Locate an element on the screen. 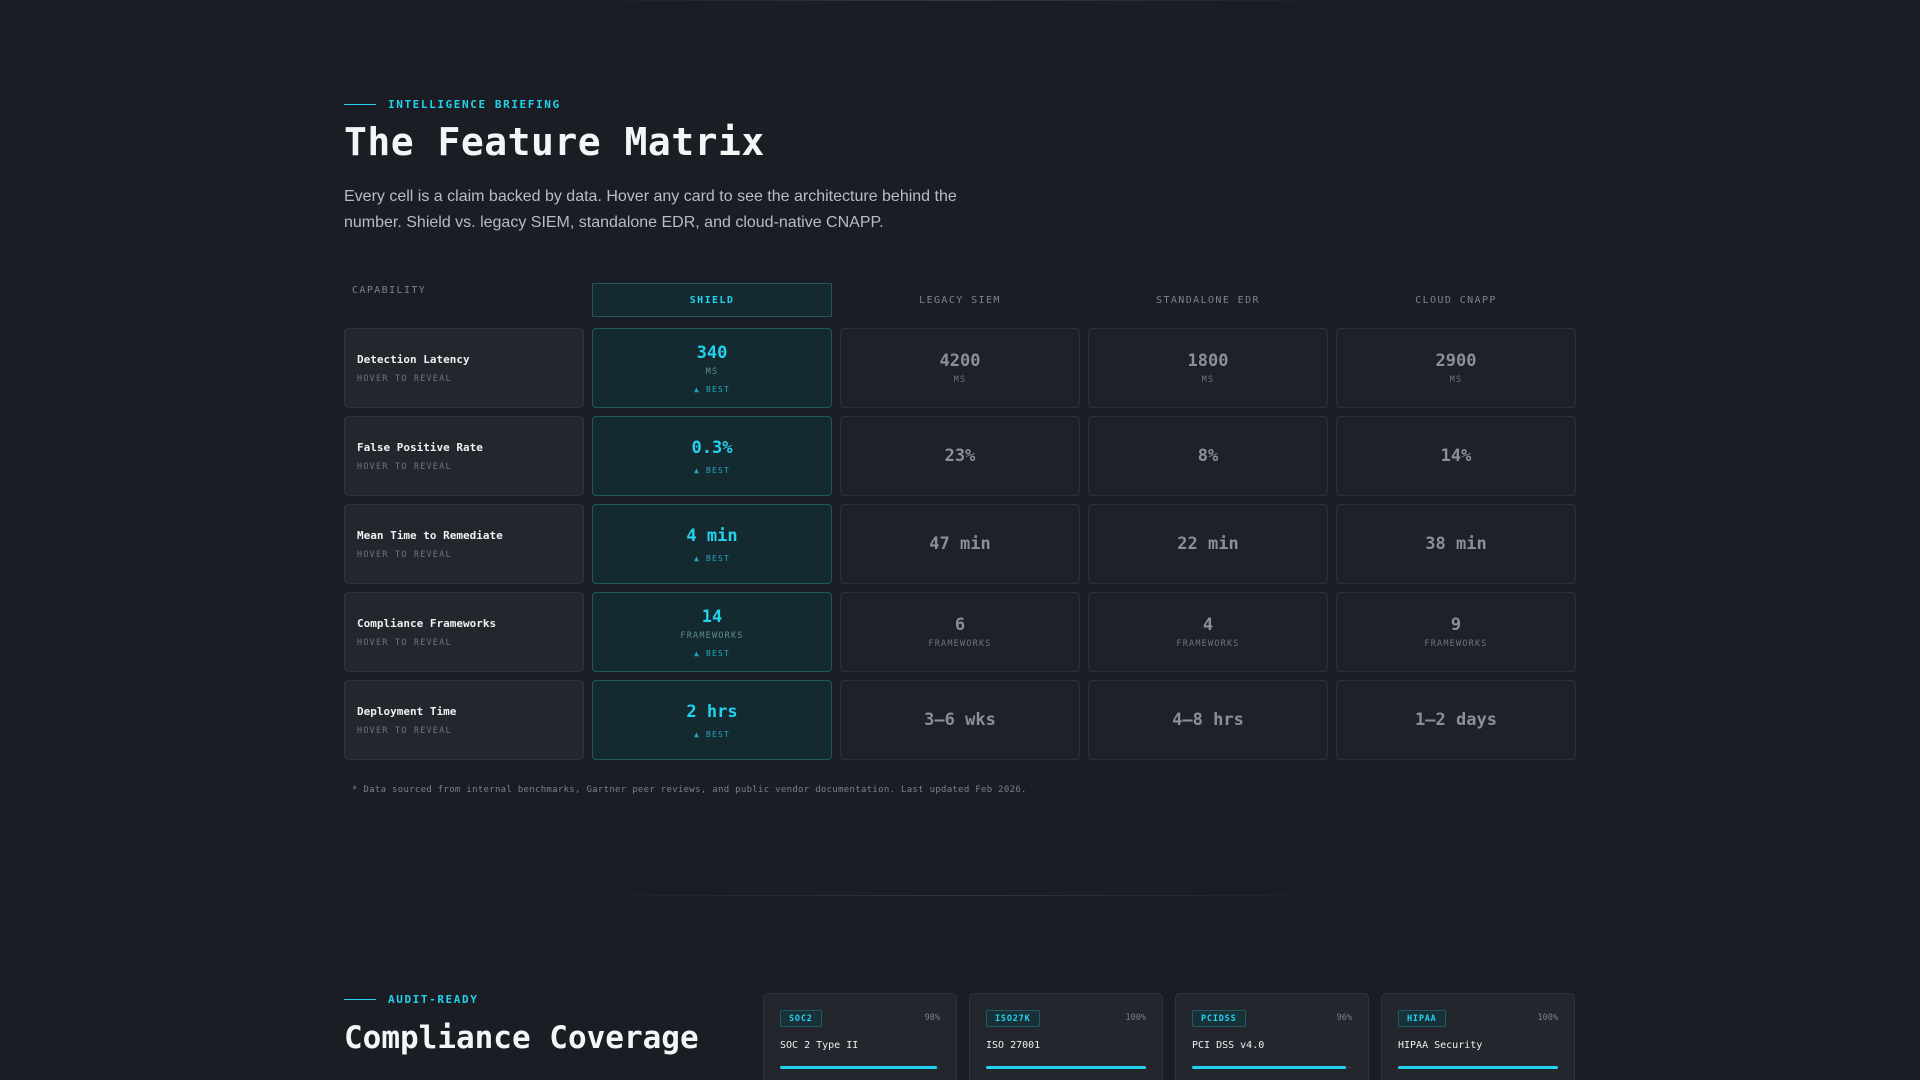  competitor-value-card: 4200 MS is located at coordinates (960, 368).